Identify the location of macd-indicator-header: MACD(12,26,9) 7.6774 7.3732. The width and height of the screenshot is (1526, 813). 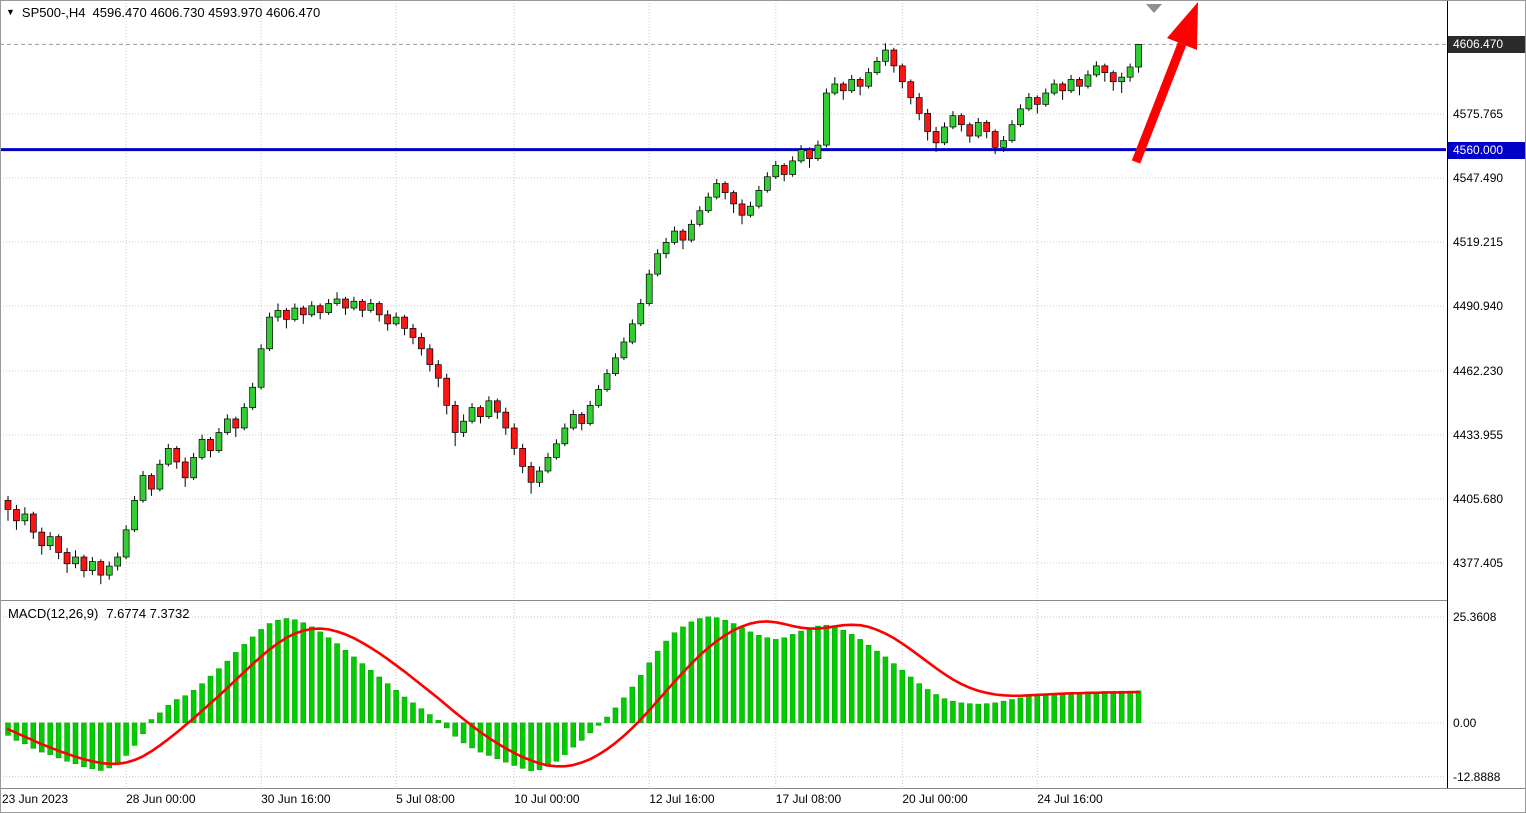
(98, 613).